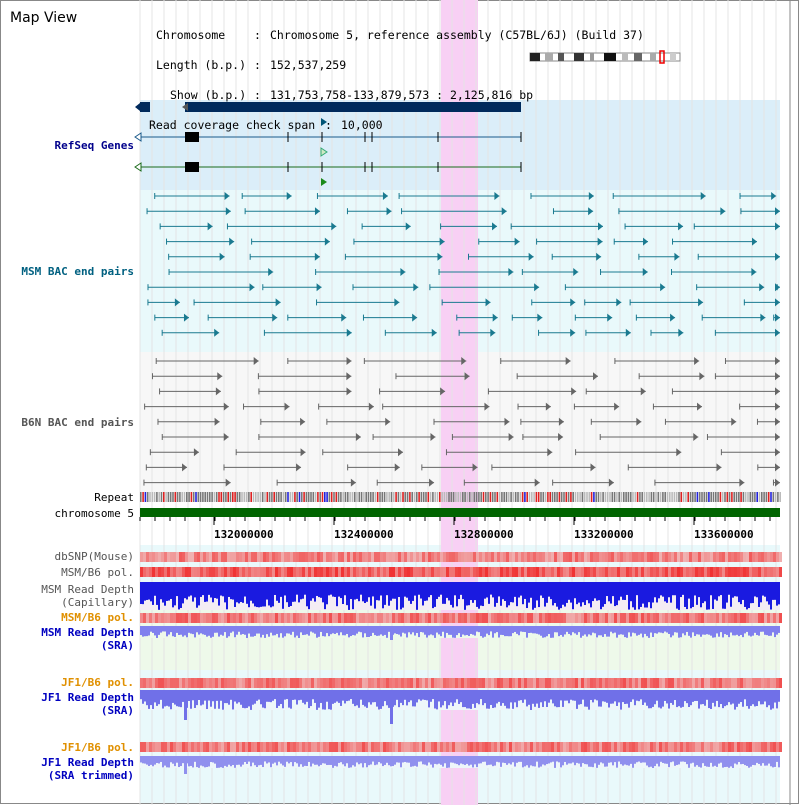 This screenshot has width=800, height=805. Describe the element at coordinates (592, 57) in the screenshot. I see `ideogram-band` at that location.